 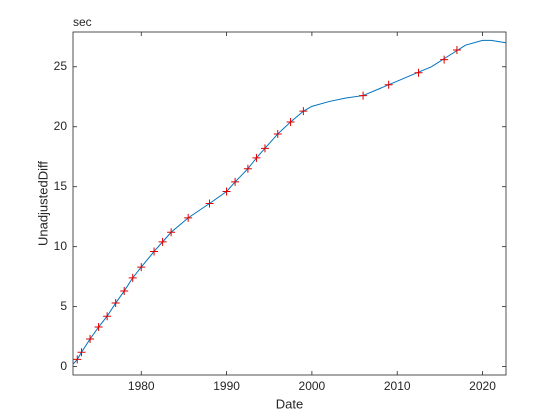 What do you see at coordinates (61, 186) in the screenshot?
I see `y-tick-label: 15` at bounding box center [61, 186].